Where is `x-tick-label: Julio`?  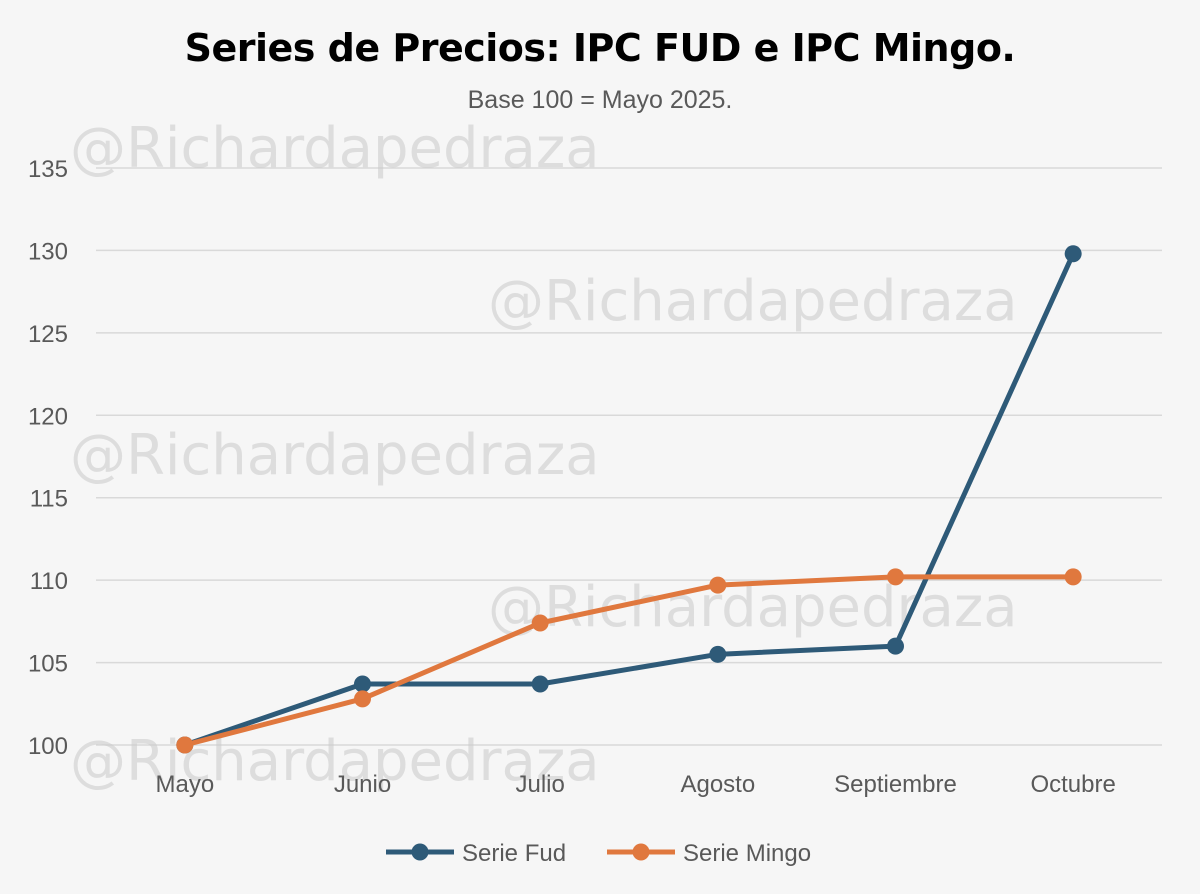 x-tick-label: Julio is located at coordinates (539, 784).